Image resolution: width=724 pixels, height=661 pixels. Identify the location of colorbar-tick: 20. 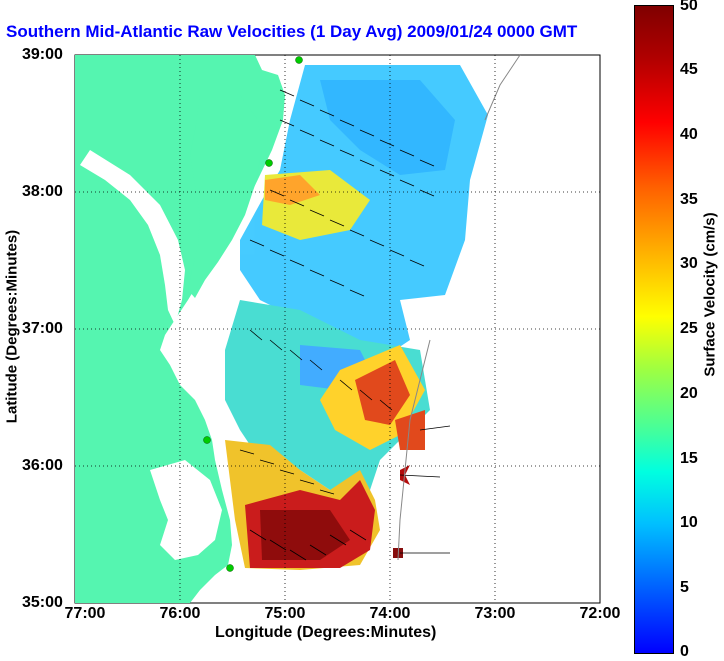
(689, 393).